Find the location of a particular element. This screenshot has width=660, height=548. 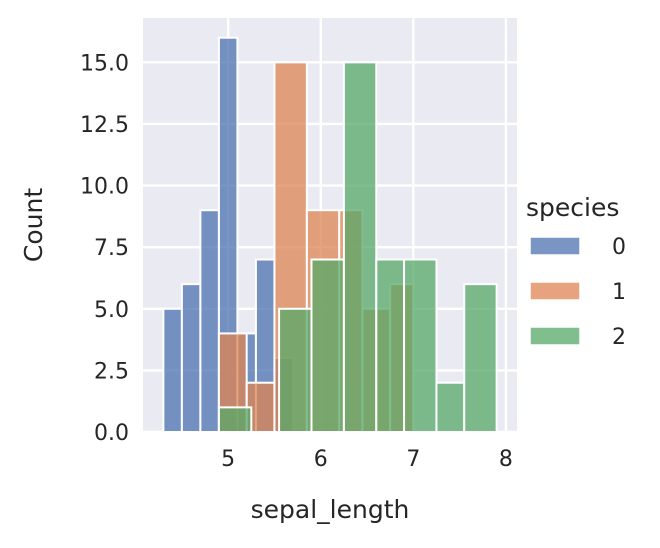

y-tick-label-2: 5.0 is located at coordinates (111, 310).